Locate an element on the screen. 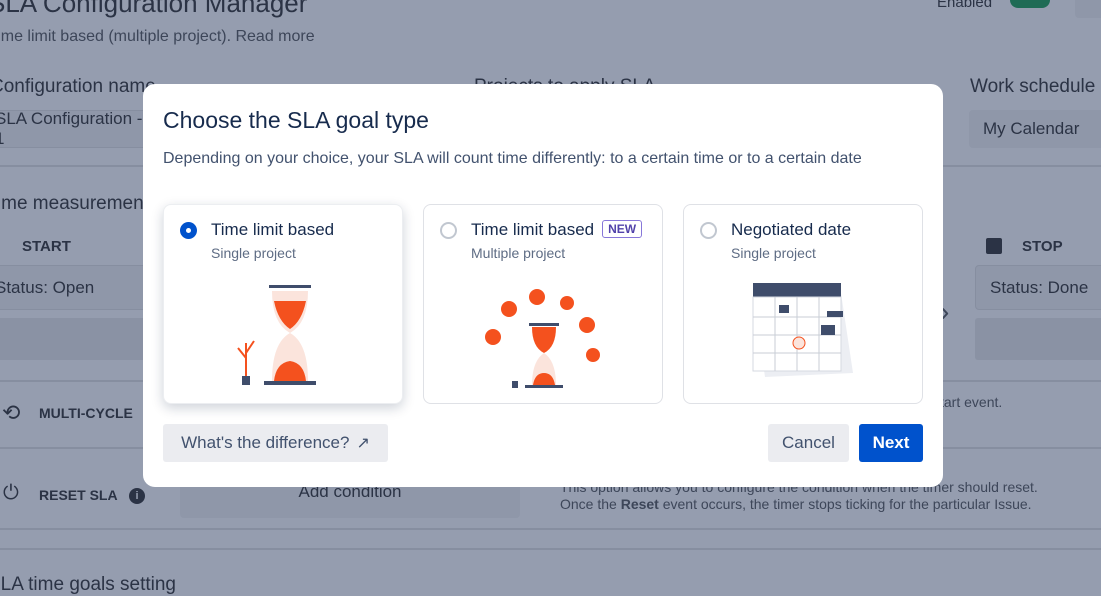  multicycle-label: MULTI-CYCLE is located at coordinates (86, 413).